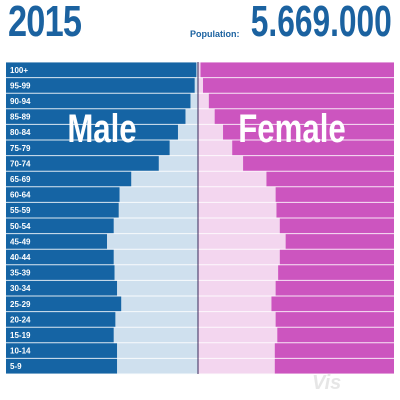  Describe the element at coordinates (20, 179) in the screenshot. I see `age-group-label: 65-69` at that location.